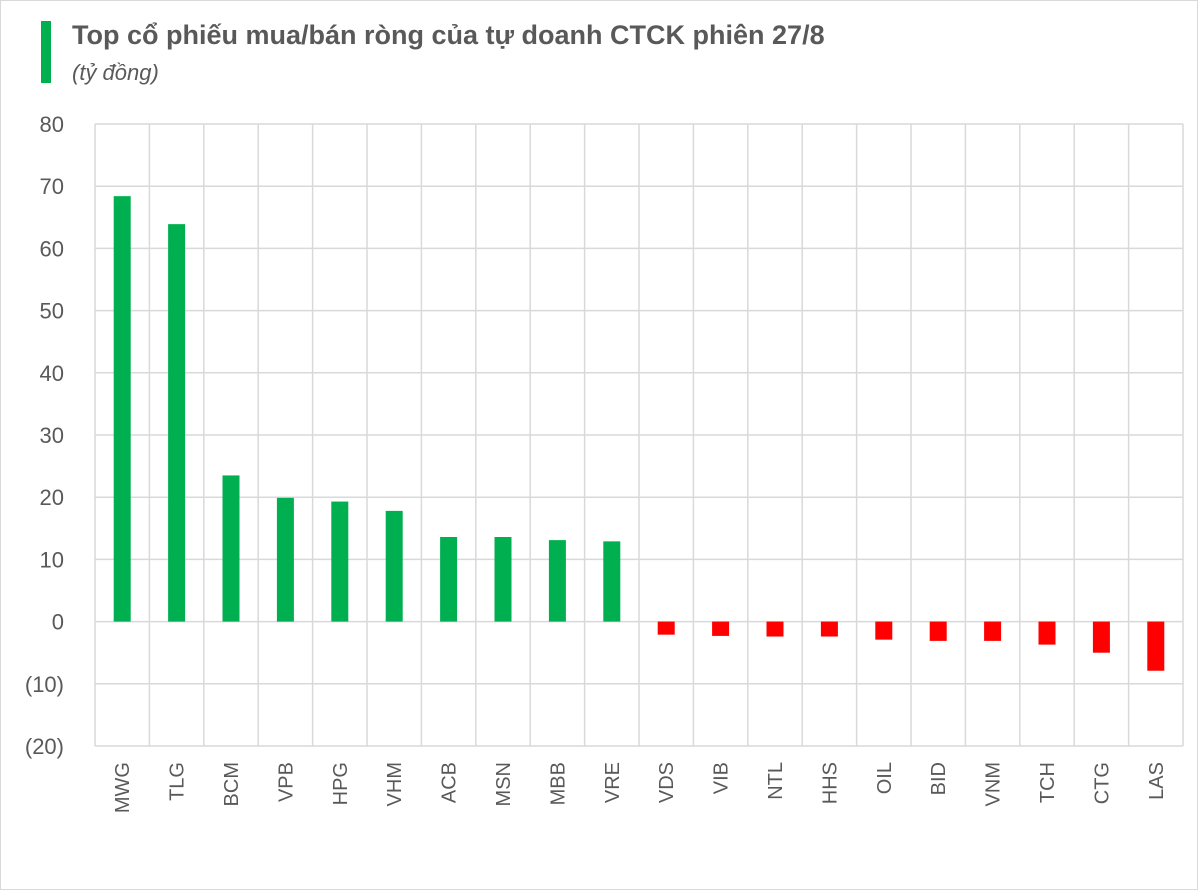 The width and height of the screenshot is (1198, 890). I want to click on x-tick-label: TLG, so click(178, 781).